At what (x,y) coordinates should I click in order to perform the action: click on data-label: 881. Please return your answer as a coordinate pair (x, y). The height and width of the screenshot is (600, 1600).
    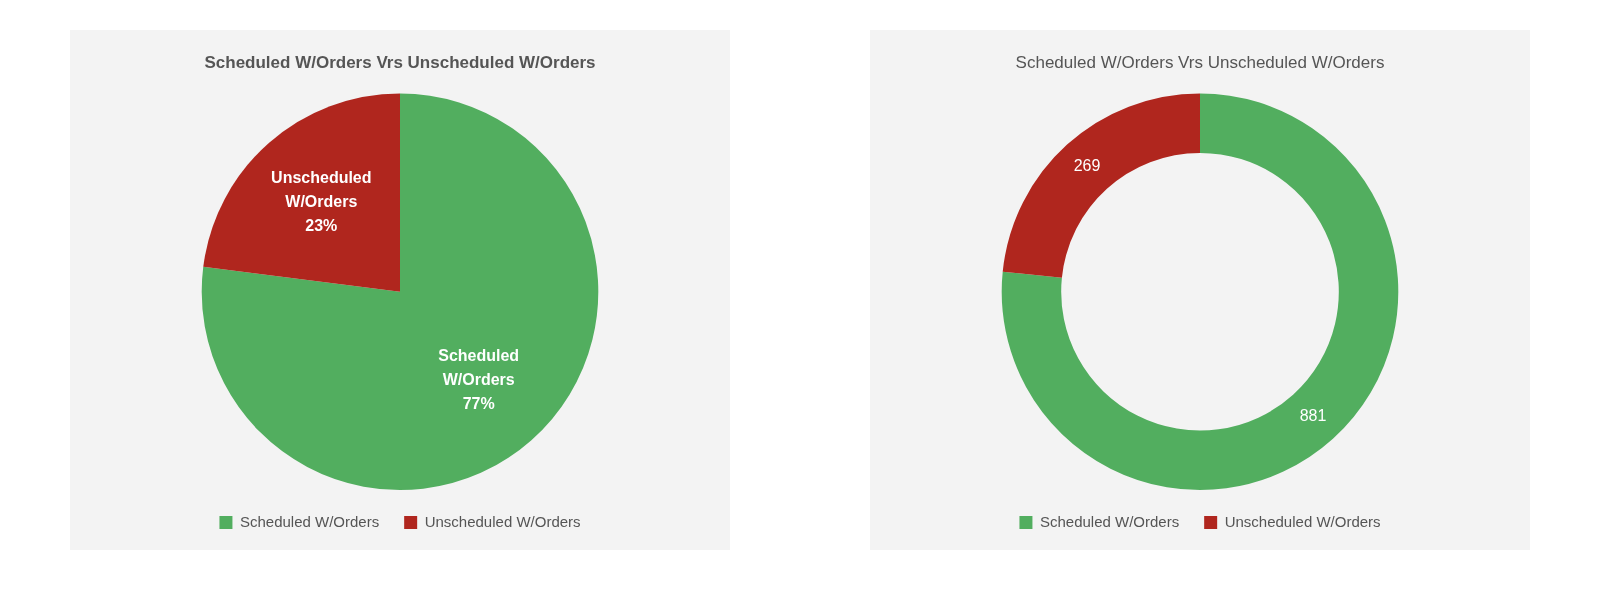
    Looking at the image, I should click on (1313, 416).